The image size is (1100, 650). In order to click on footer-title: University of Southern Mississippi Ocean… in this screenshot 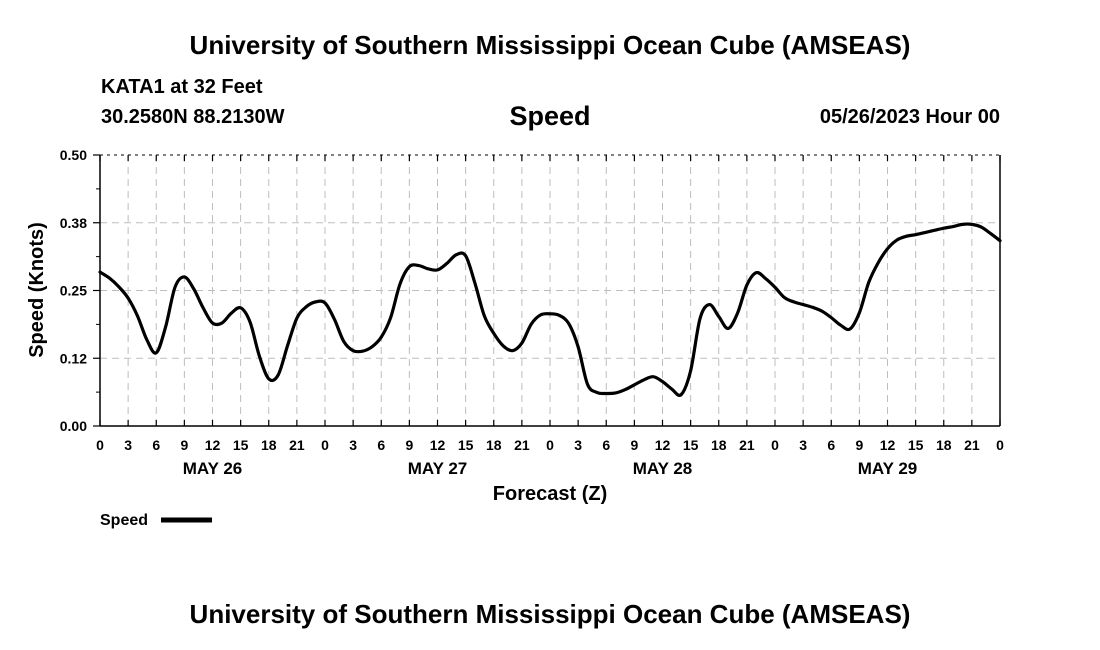, I will do `click(550, 614)`.